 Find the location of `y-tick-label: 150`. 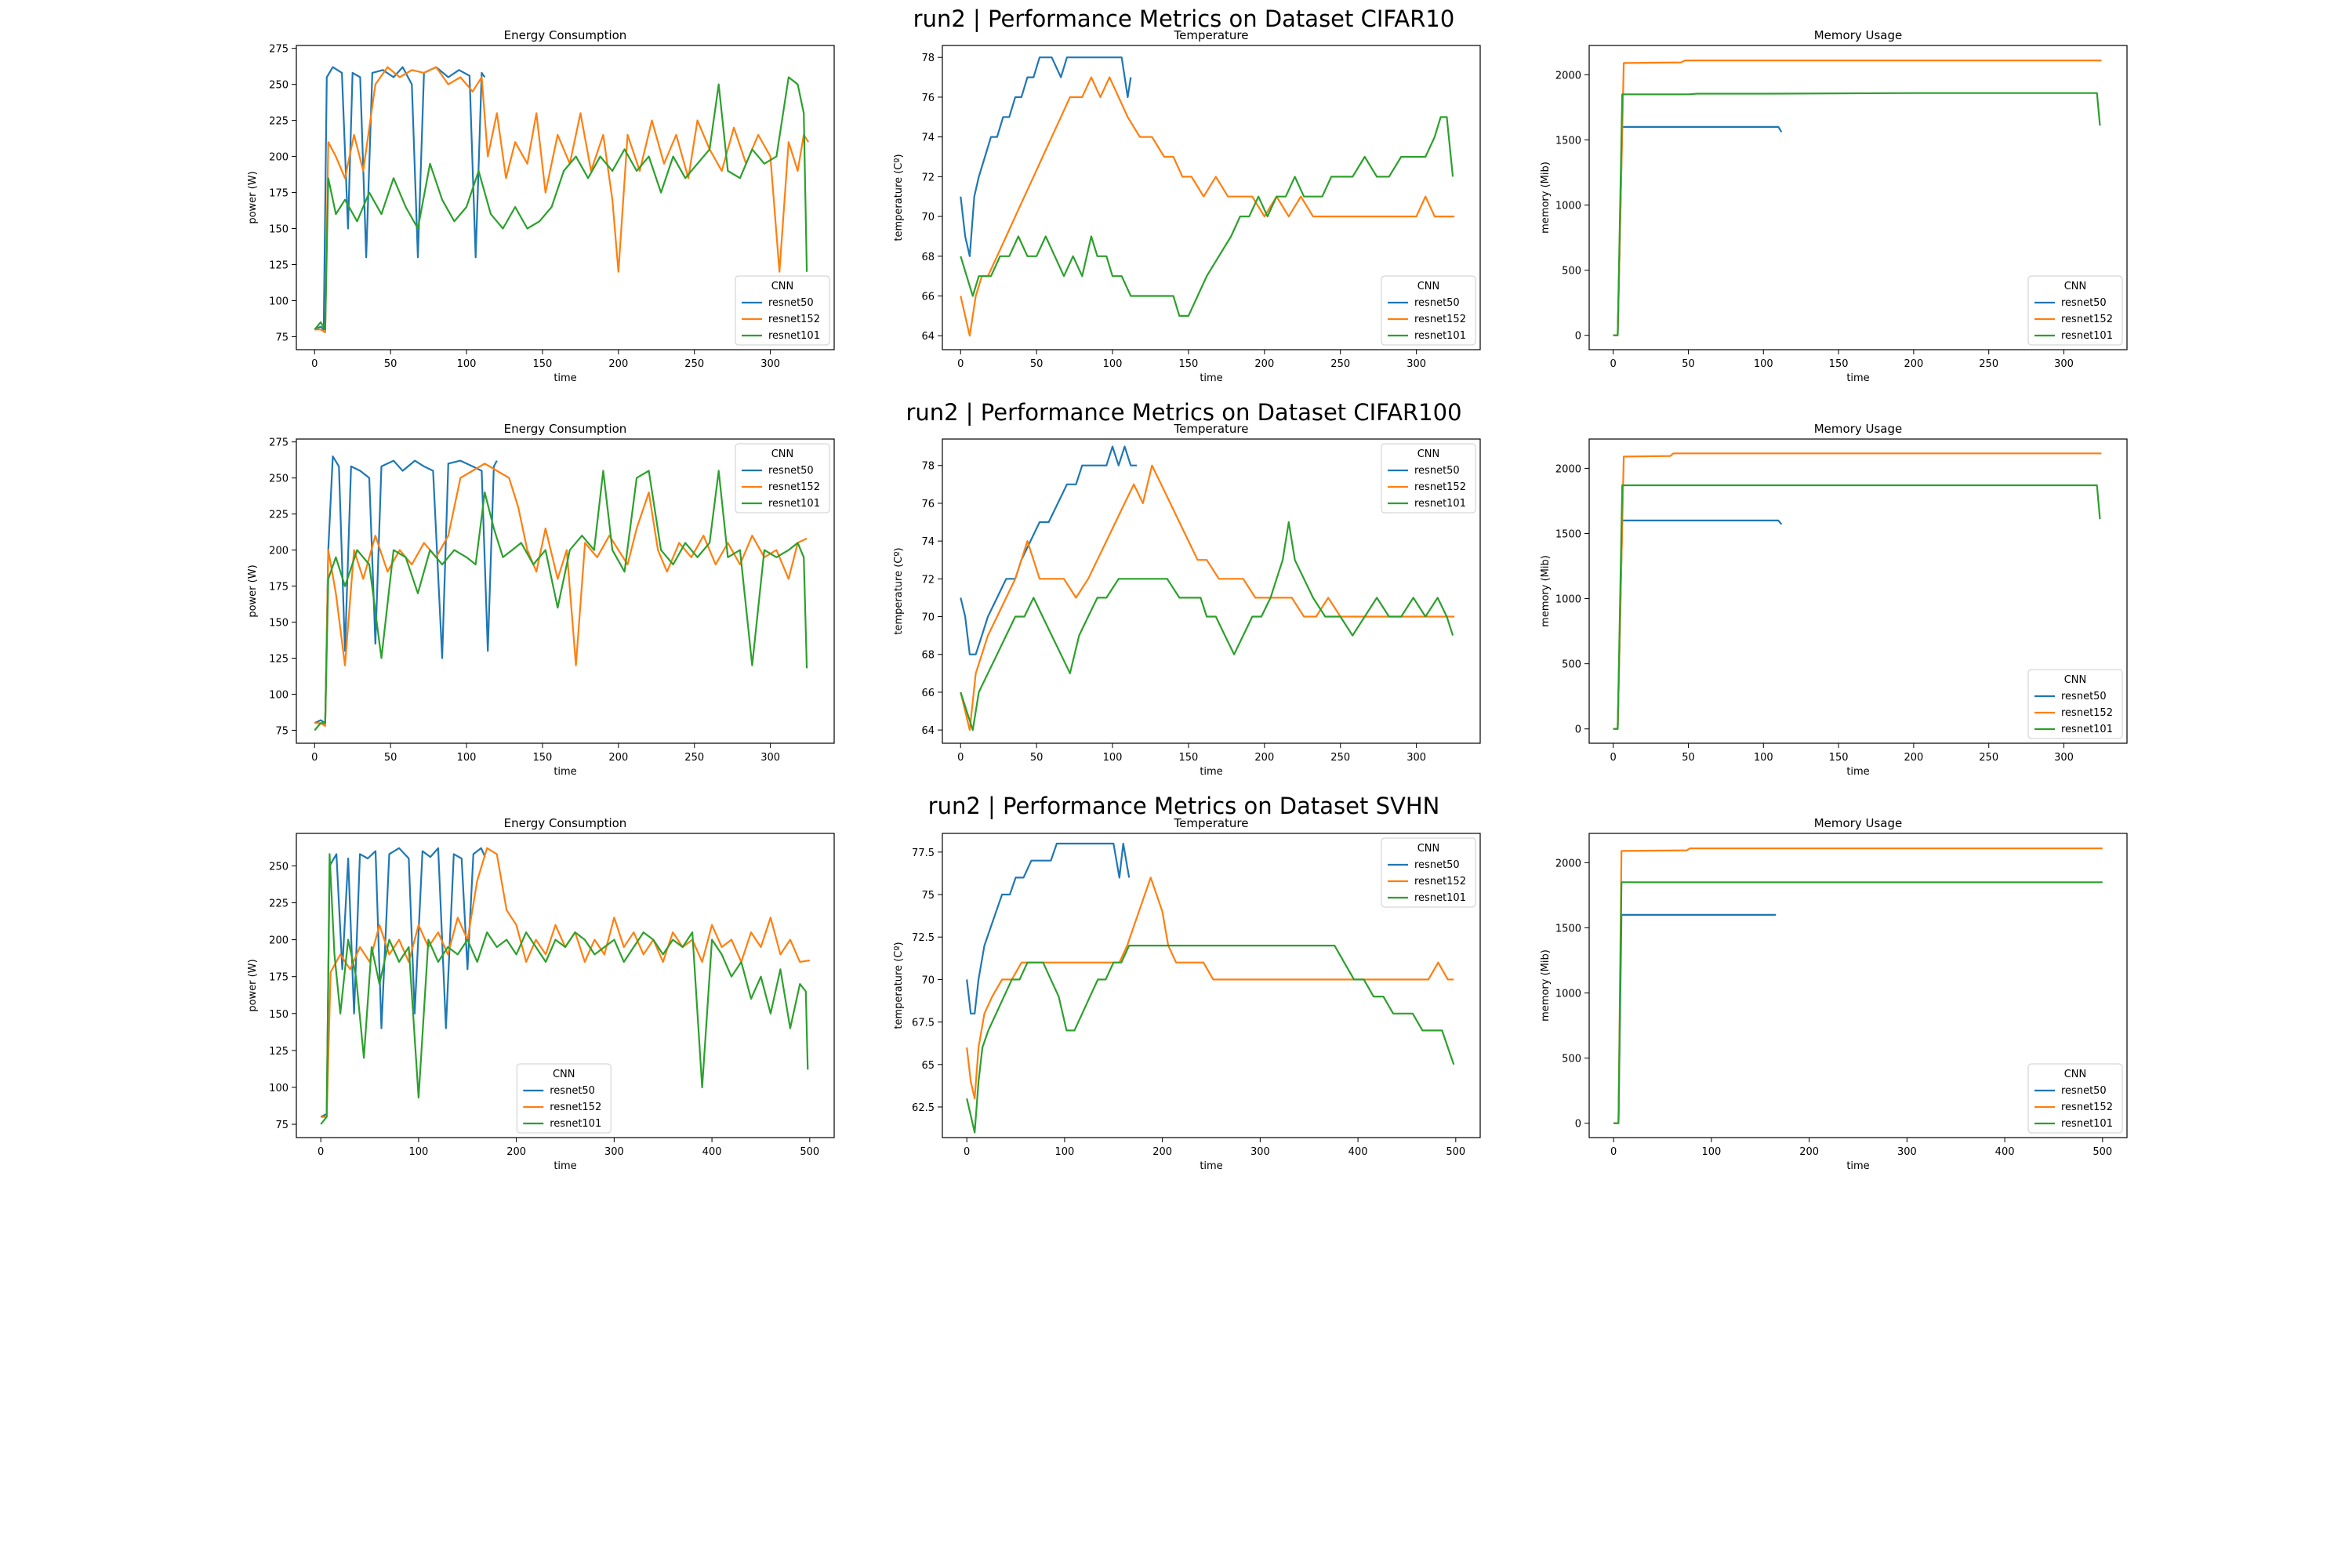

y-tick-label: 150 is located at coordinates (279, 230).